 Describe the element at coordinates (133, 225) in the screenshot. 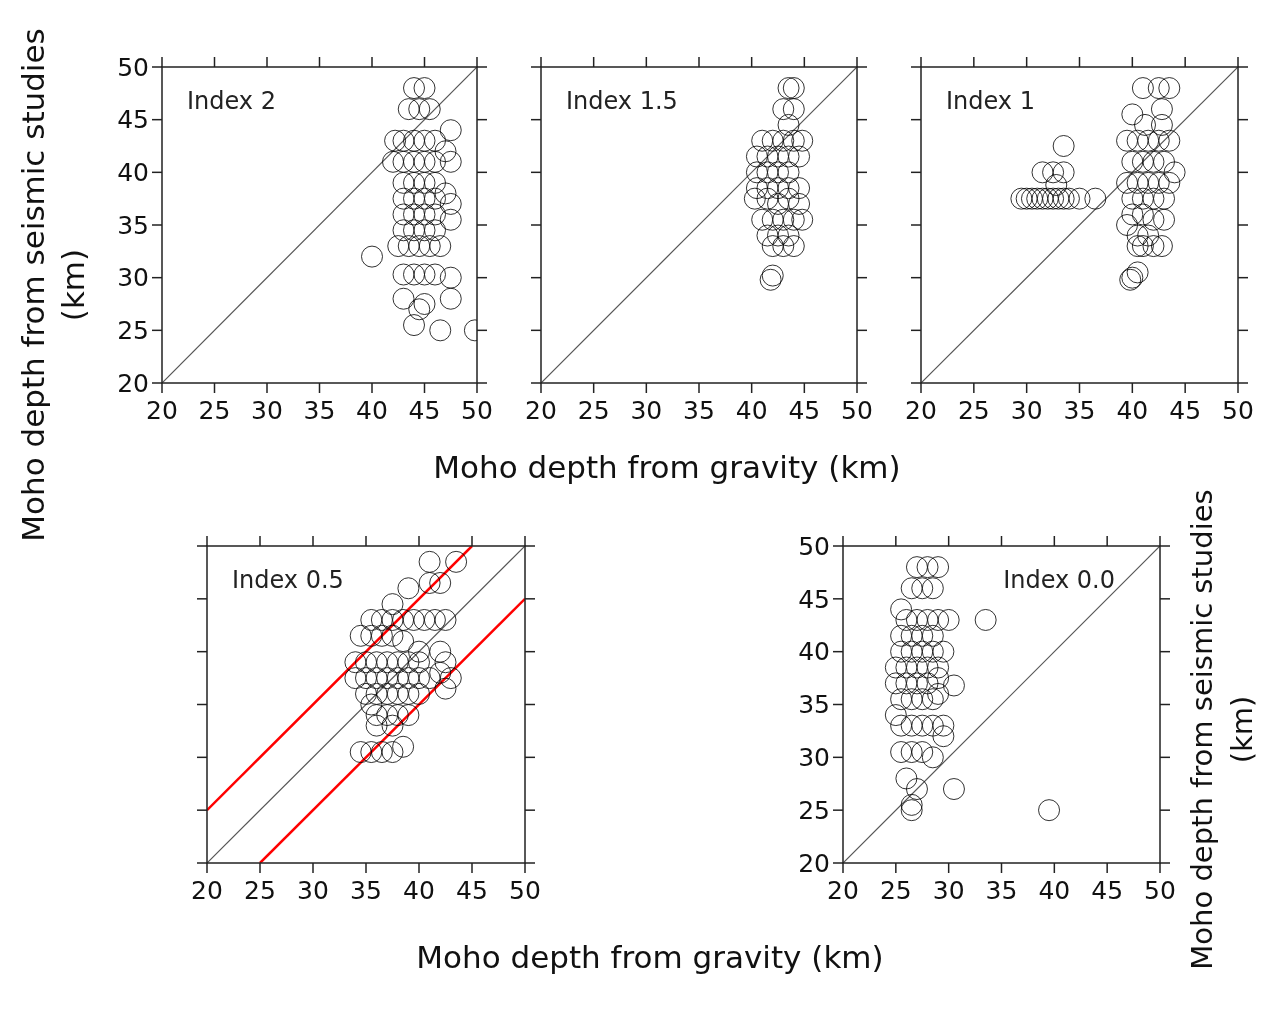

I see `y-tick-label: 35` at that location.